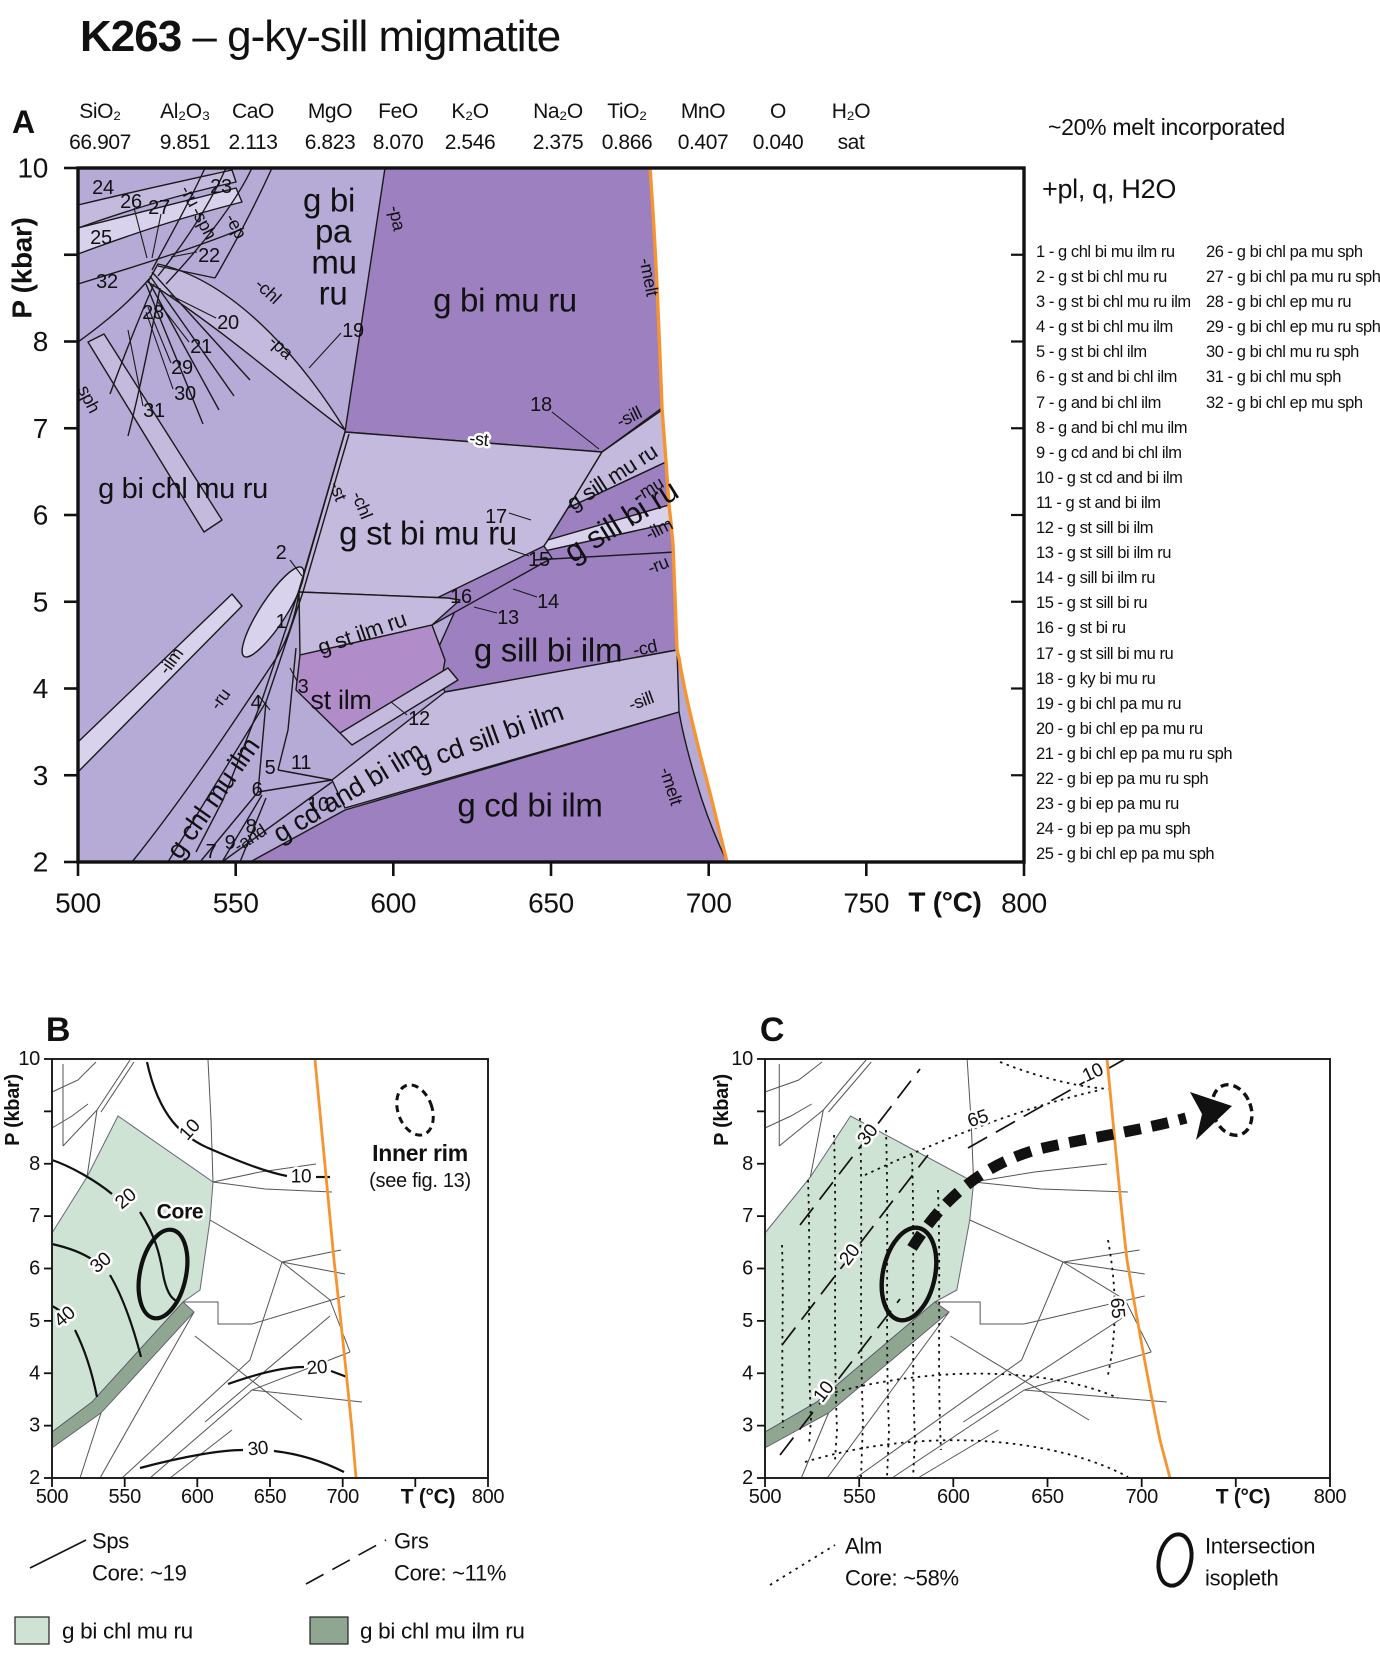 Image resolution: width=1380 pixels, height=1667 pixels. What do you see at coordinates (902, 1578) in the screenshot?
I see `alm-legend-value: Core: ~58%` at bounding box center [902, 1578].